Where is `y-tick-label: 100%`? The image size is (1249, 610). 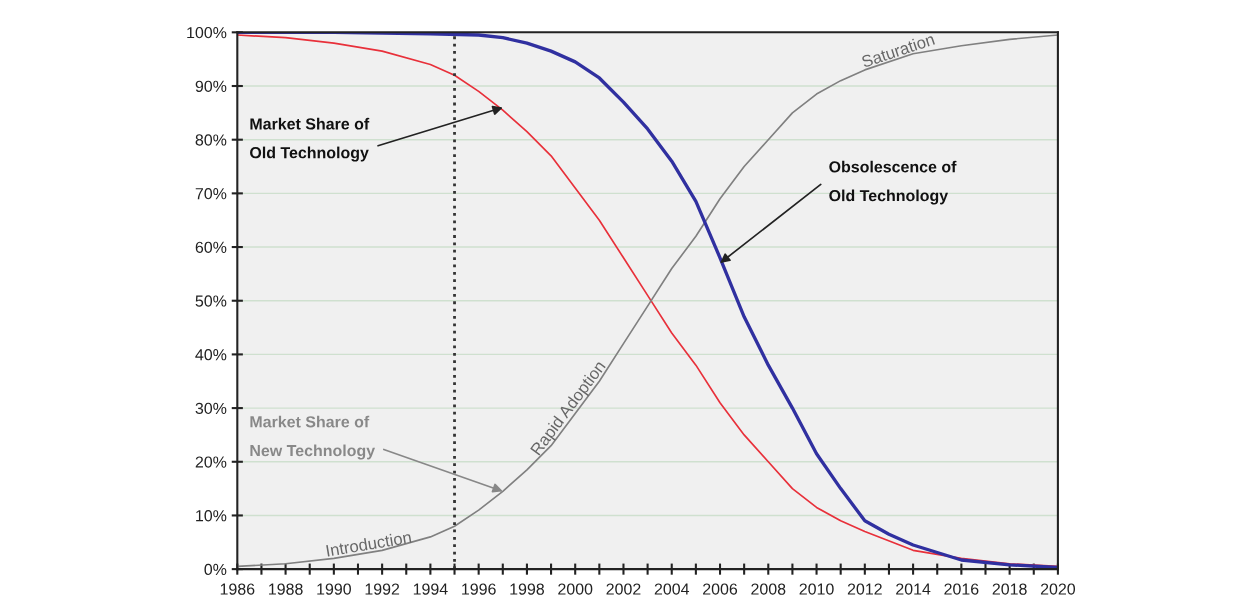
y-tick-label: 100% is located at coordinates (207, 32).